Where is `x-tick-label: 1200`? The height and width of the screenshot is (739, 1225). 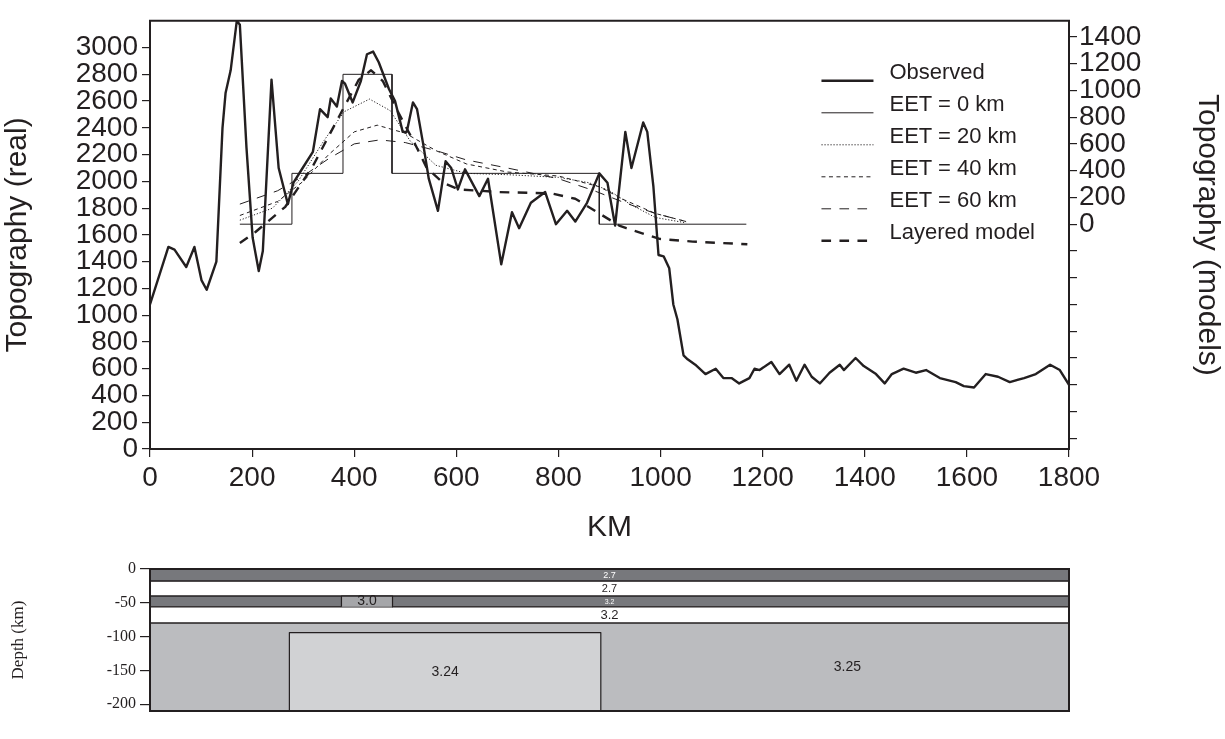 x-tick-label: 1200 is located at coordinates (762, 476).